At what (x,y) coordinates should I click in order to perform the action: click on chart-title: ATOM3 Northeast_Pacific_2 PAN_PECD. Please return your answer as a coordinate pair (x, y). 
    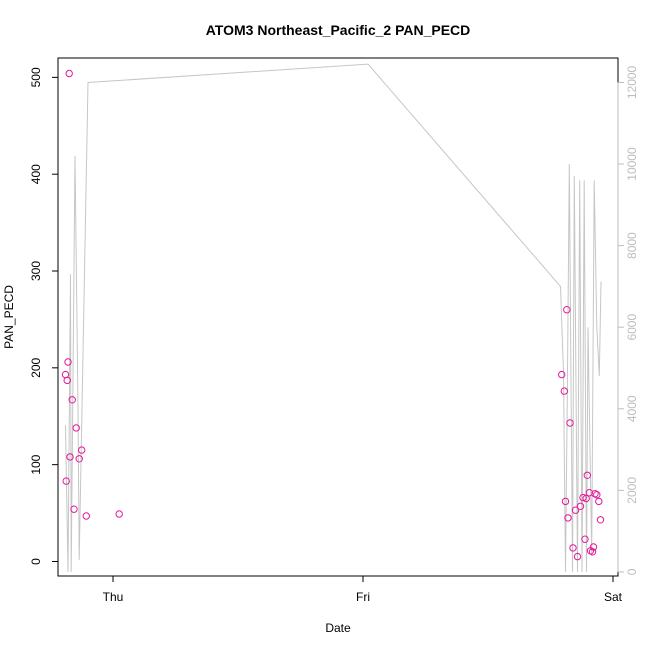
    Looking at the image, I should click on (338, 30).